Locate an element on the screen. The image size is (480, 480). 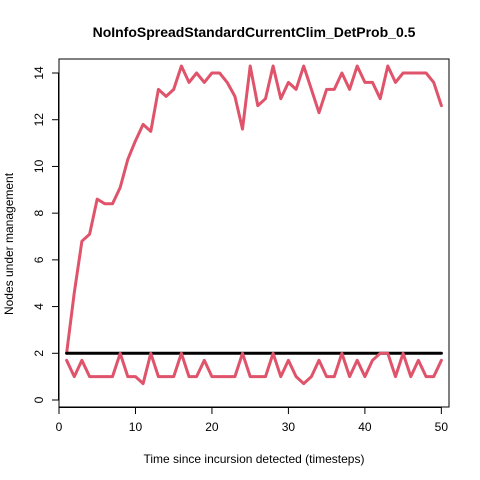
x-tick-label: 40 is located at coordinates (365, 427).